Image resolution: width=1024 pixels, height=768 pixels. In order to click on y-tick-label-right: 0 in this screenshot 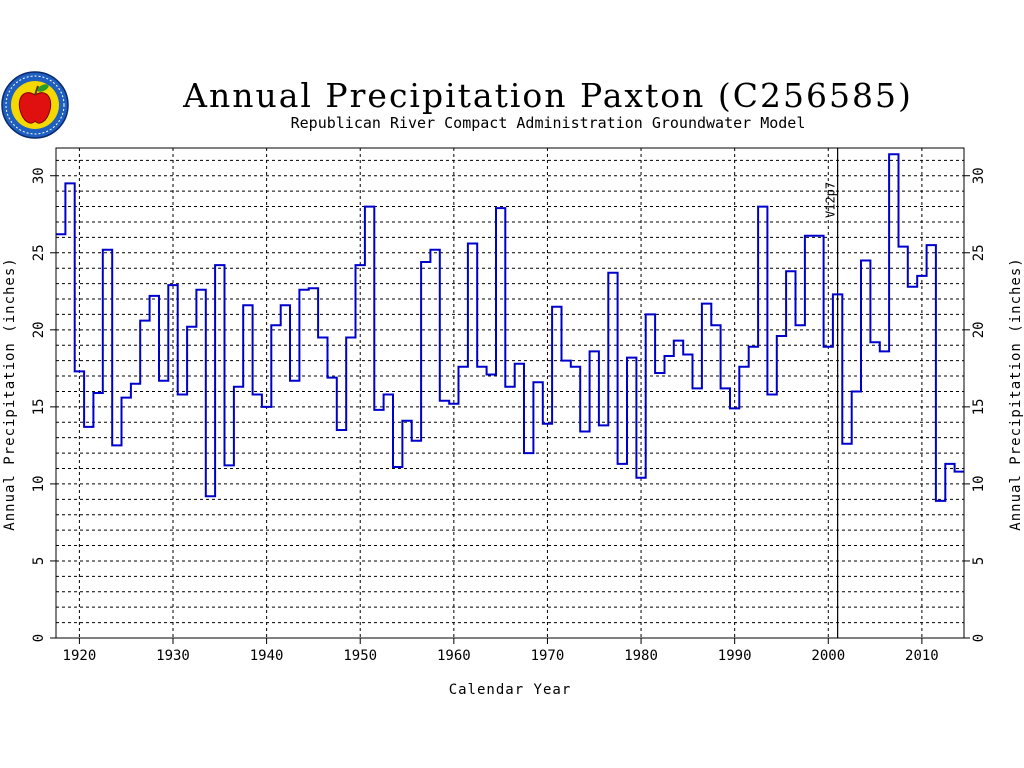, I will do `click(979, 638)`.